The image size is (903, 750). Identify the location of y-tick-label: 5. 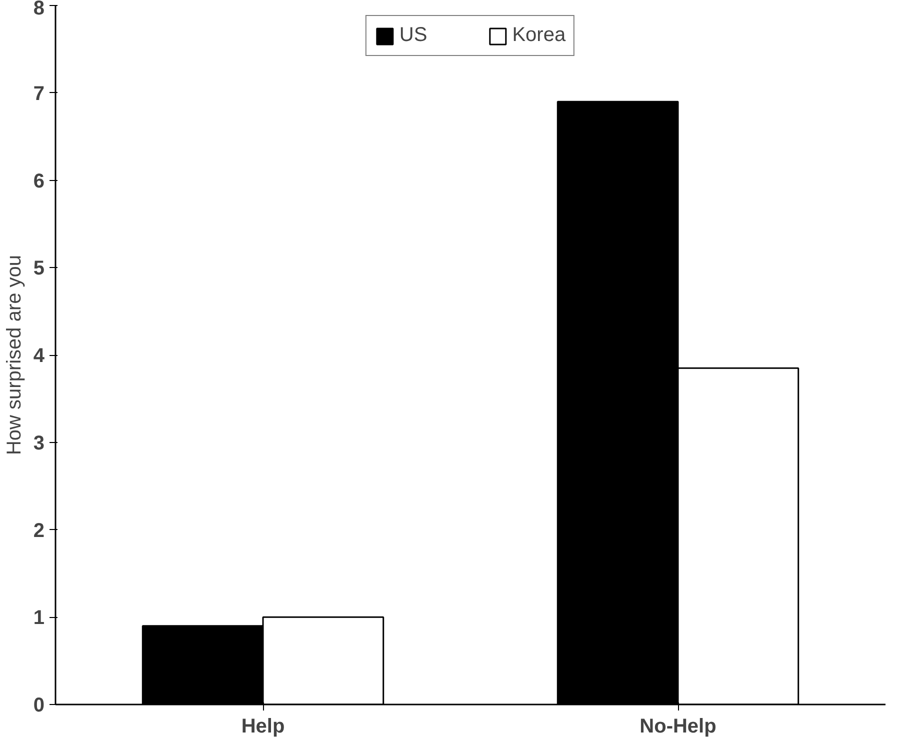
(38, 269).